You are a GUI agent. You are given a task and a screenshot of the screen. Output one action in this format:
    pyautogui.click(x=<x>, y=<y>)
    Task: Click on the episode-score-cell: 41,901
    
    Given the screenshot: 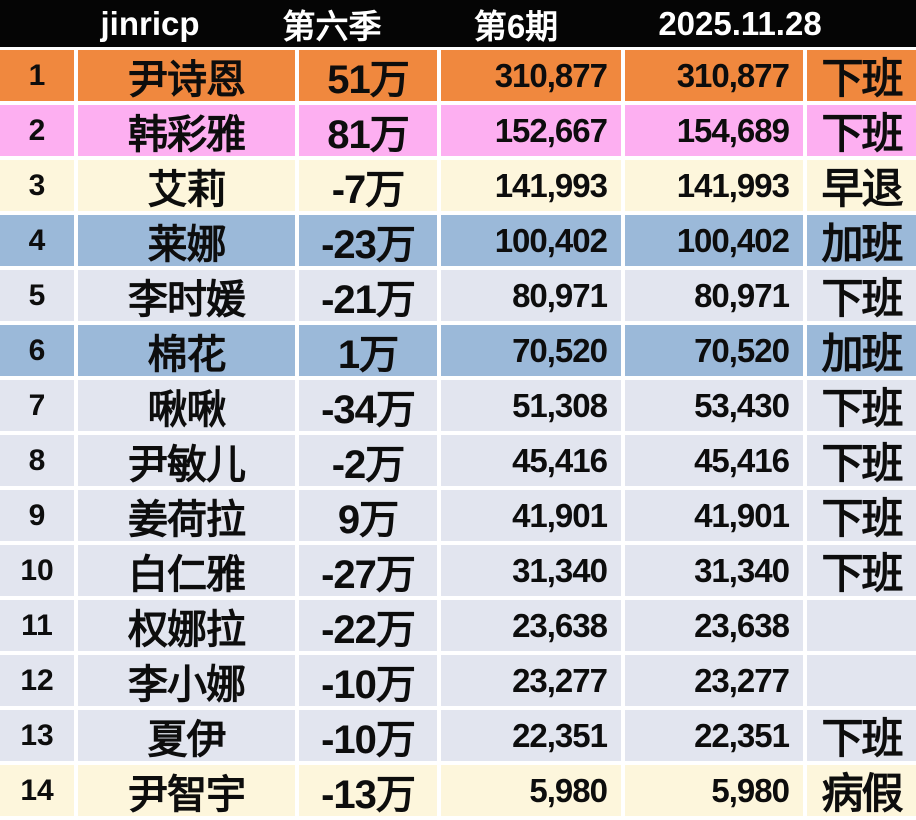 What is the action you would take?
    pyautogui.click(x=531, y=515)
    